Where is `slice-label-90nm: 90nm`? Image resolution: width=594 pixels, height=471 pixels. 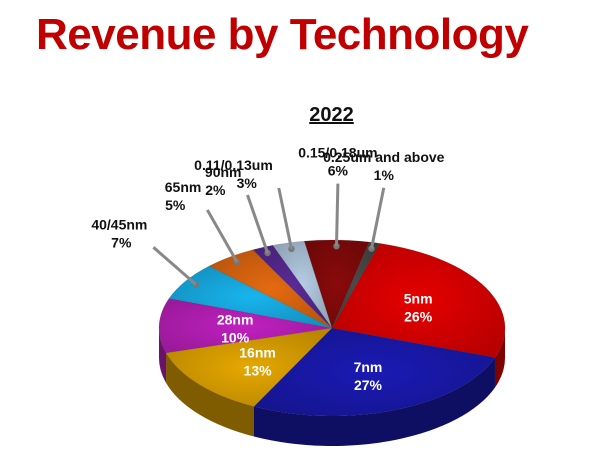 slice-label-90nm: 90nm is located at coordinates (223, 172).